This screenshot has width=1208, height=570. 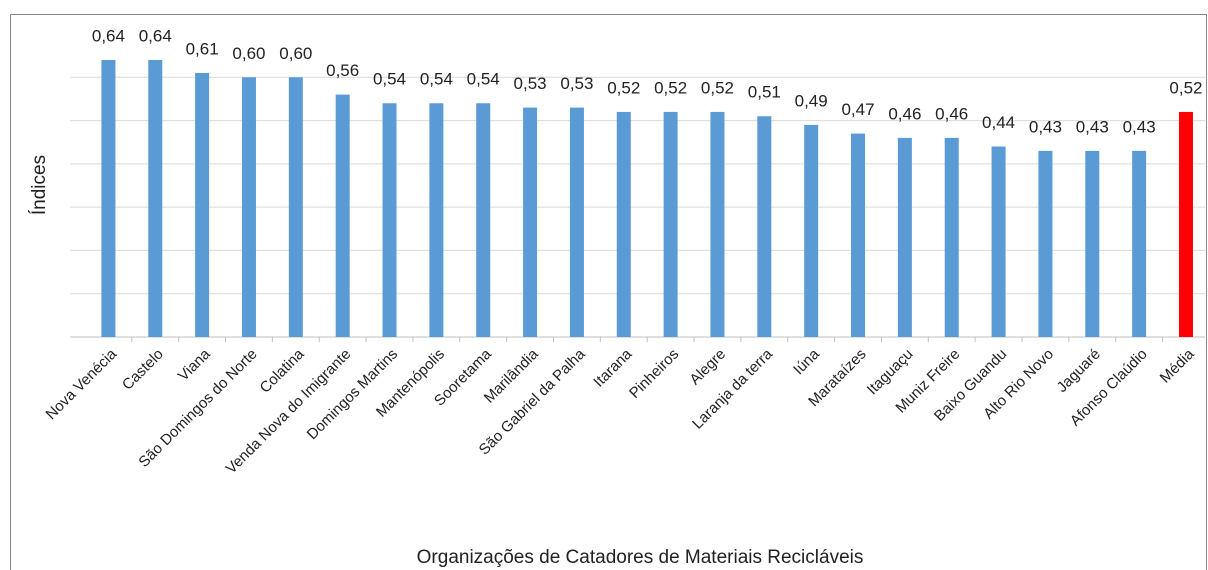 I want to click on data-label: 0,61, so click(x=202, y=48).